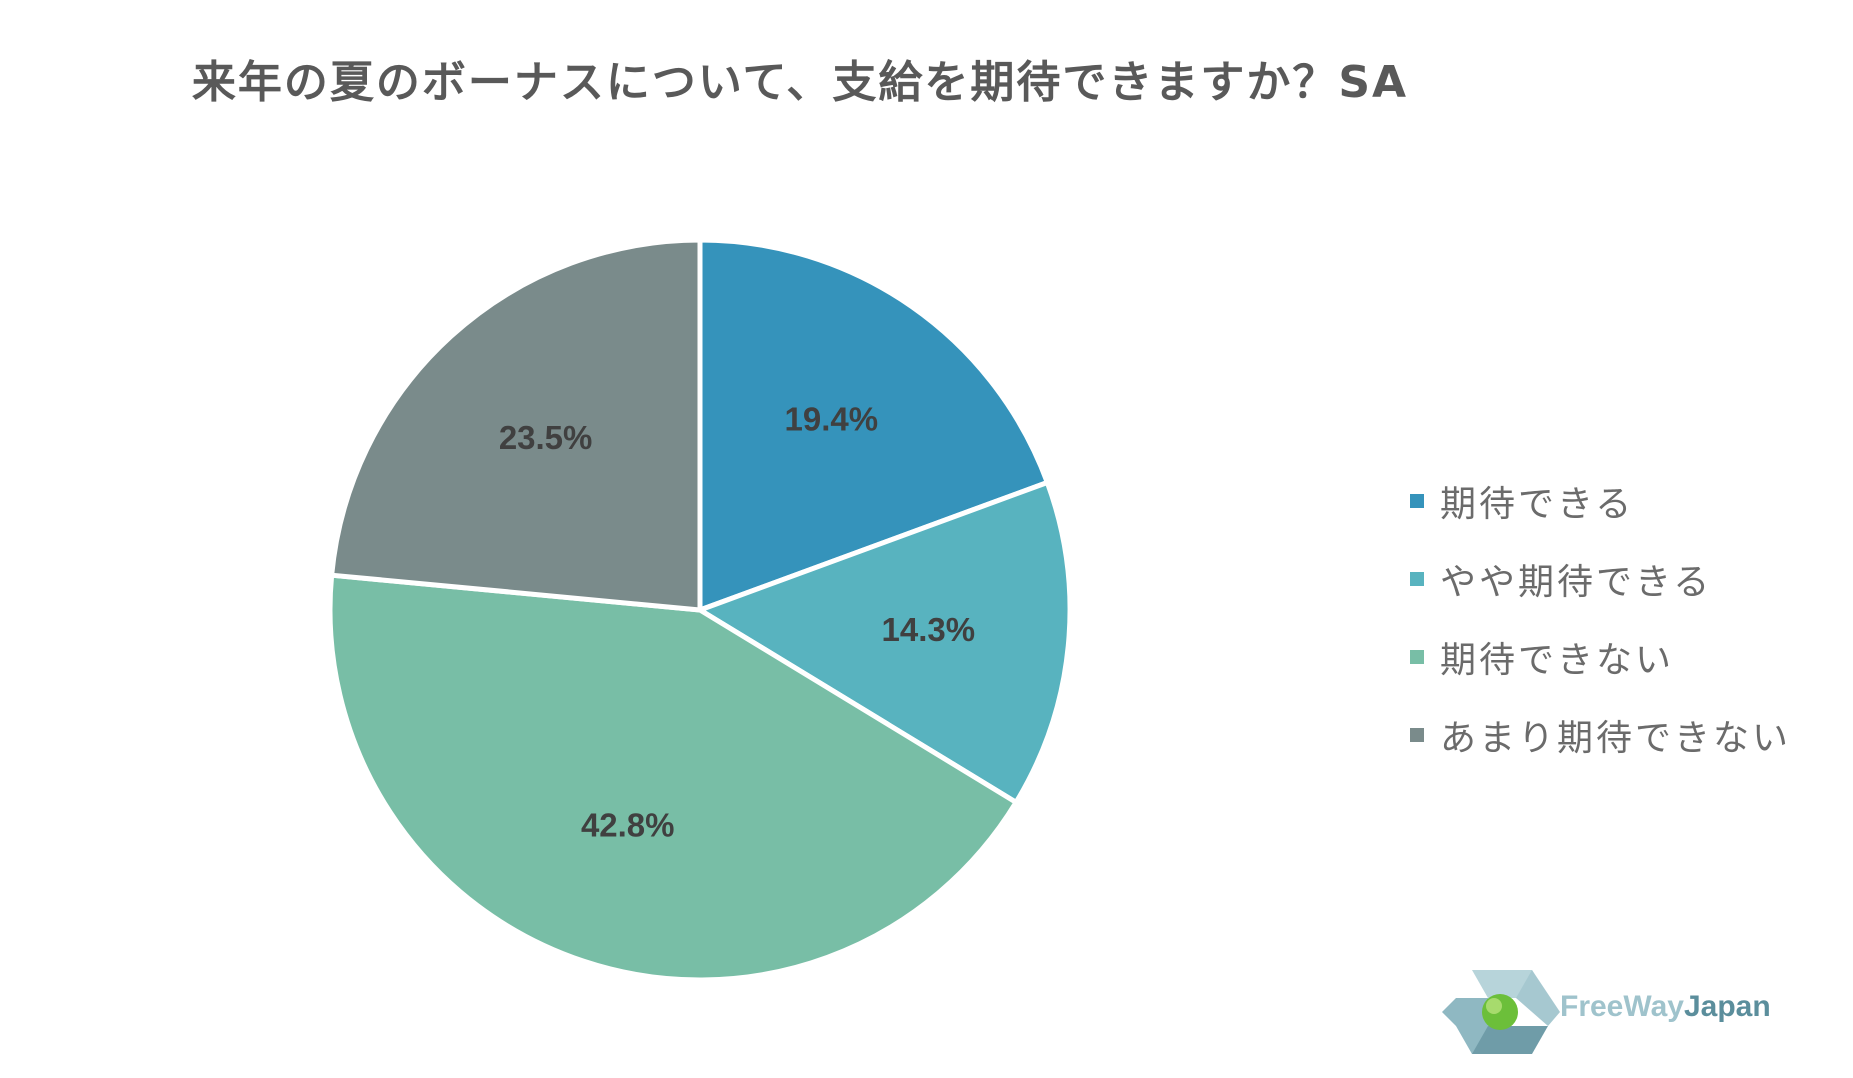 This screenshot has width=1853, height=1078. I want to click on legend-item: 期待できない, so click(1600, 657).